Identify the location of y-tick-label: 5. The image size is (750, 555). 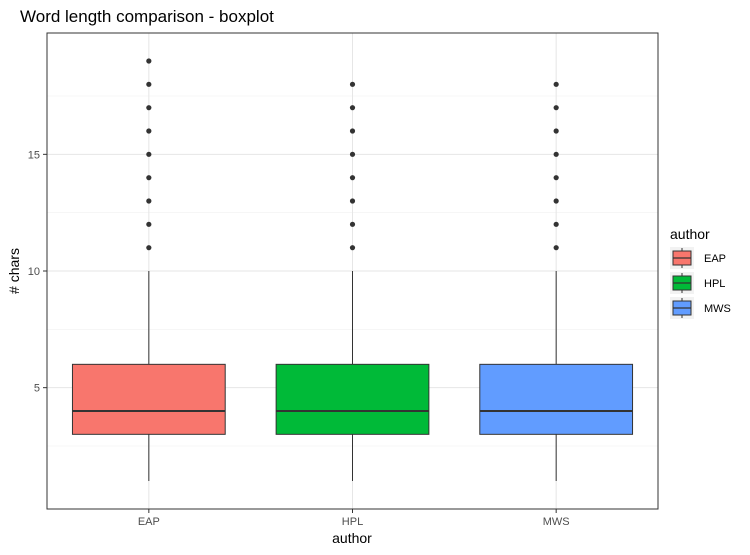
(37, 389).